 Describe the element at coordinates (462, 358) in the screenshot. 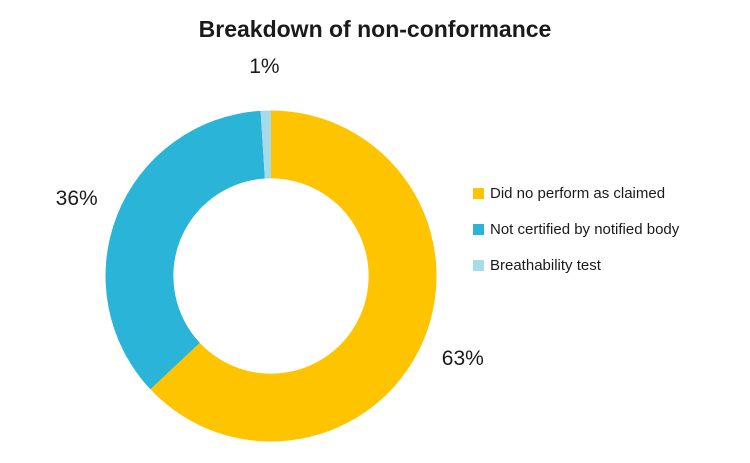

I see `data-label-0: 63%` at that location.